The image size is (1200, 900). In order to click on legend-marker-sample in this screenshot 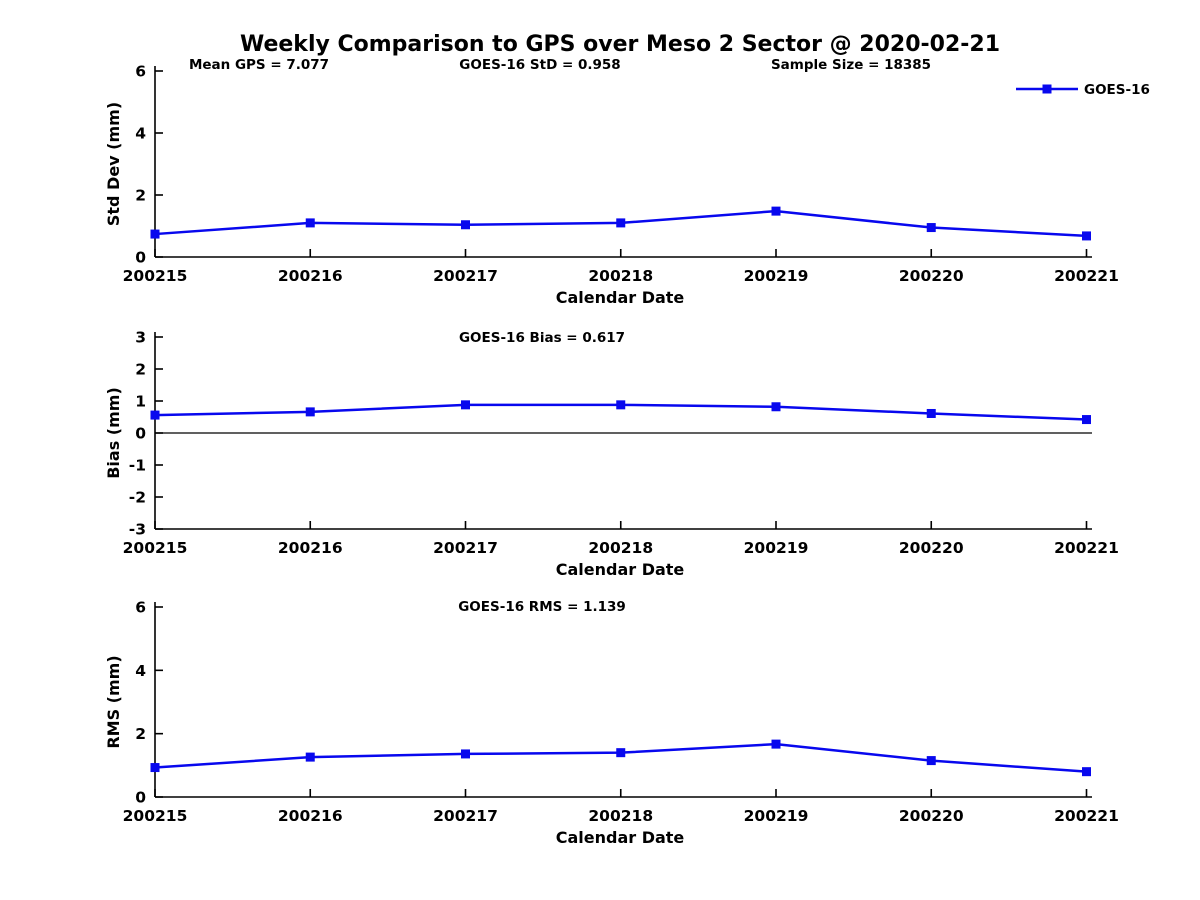, I will do `click(1047, 89)`.